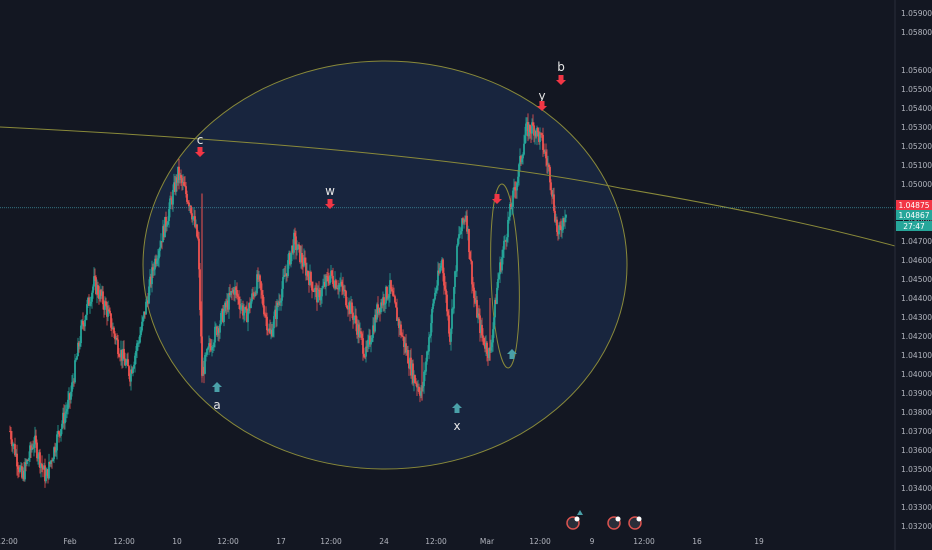  Describe the element at coordinates (505, 276) in the screenshot. I see `small-ellipse` at that location.